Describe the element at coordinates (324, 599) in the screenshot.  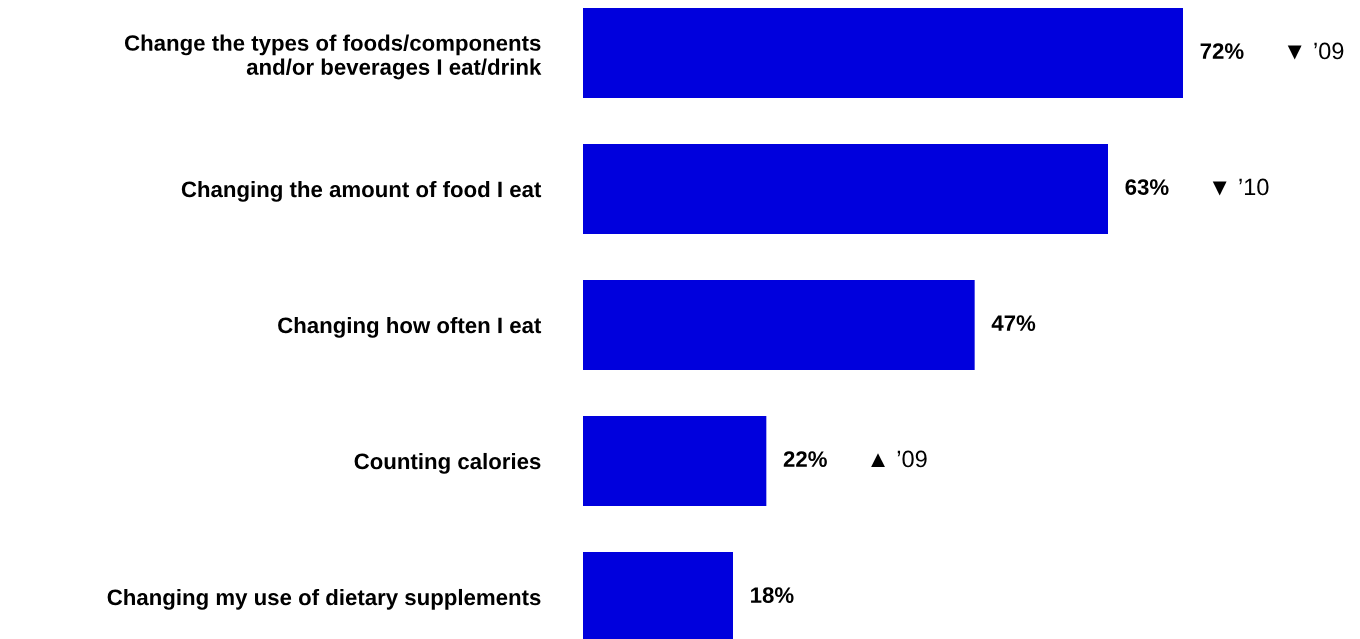
I see `y-tick-label: Changing my use of dietary supplements` at that location.